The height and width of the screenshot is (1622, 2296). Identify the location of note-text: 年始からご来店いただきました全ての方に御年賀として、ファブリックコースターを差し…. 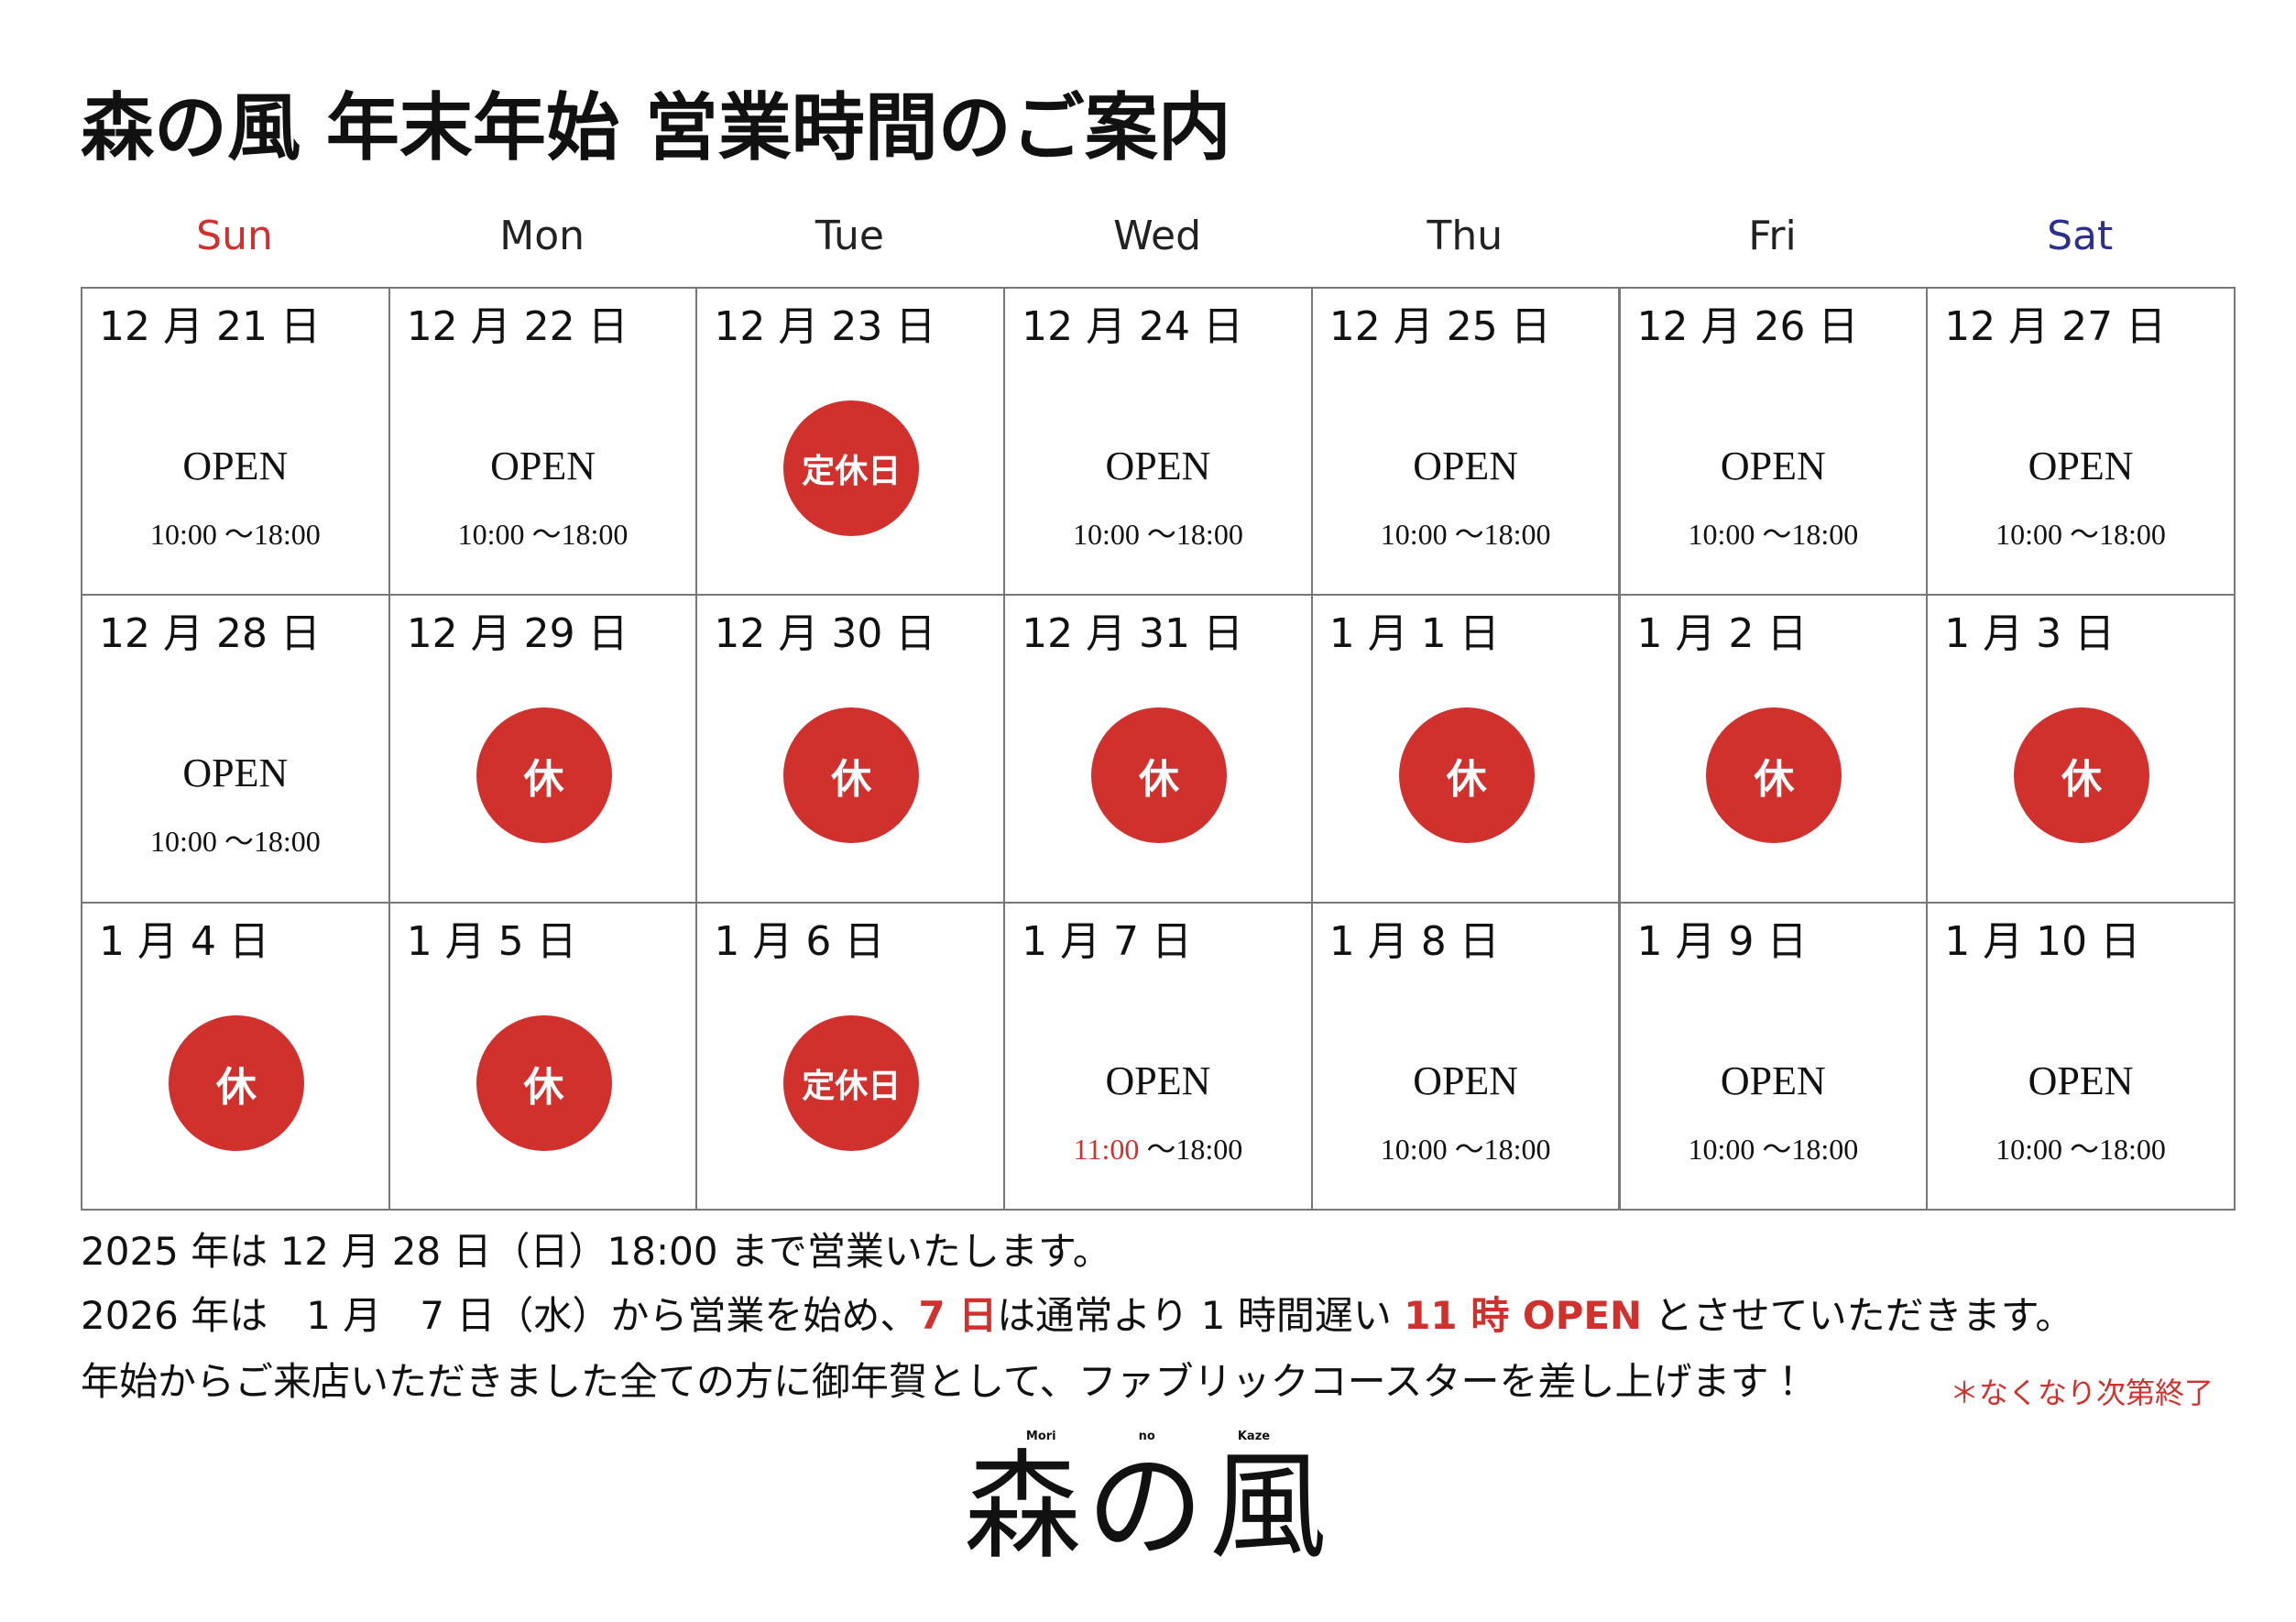
(944, 1381).